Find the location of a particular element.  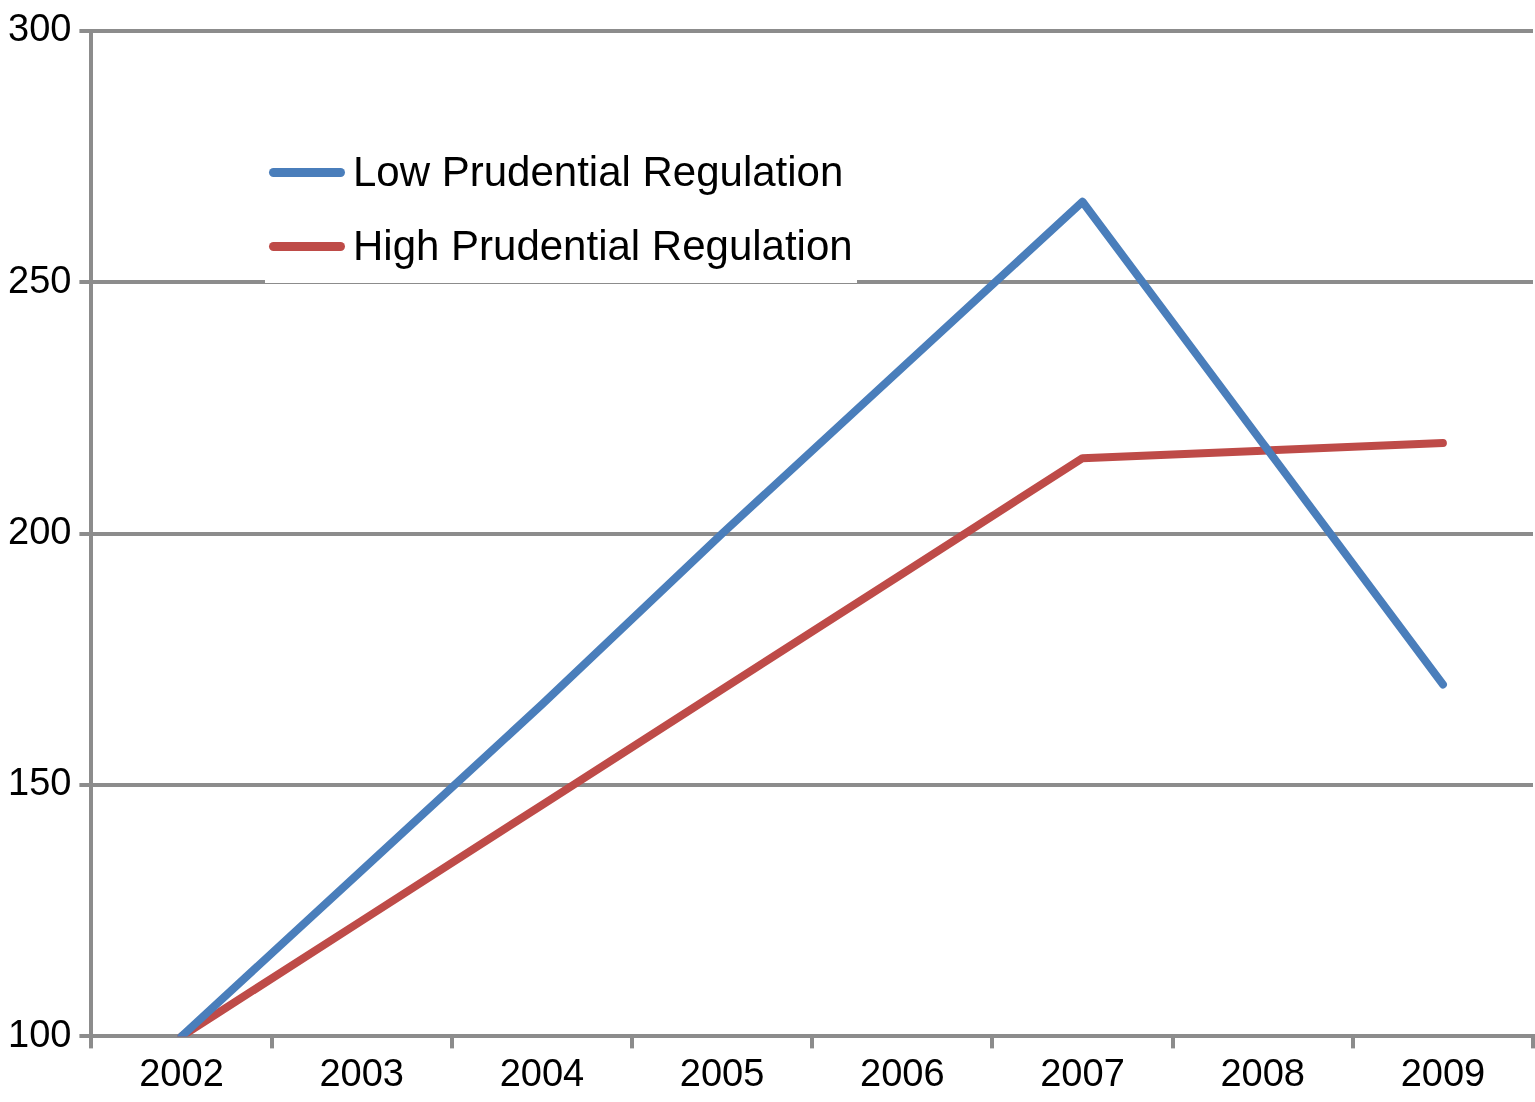

x-tick-label: 2009 is located at coordinates (1443, 1072).